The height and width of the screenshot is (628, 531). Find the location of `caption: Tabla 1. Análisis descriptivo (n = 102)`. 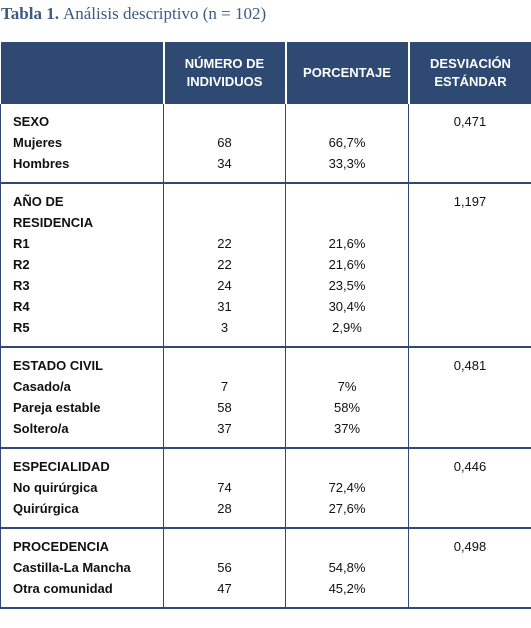

caption: Tabla 1. Análisis descriptivo (n = 102) is located at coordinates (265, 16).